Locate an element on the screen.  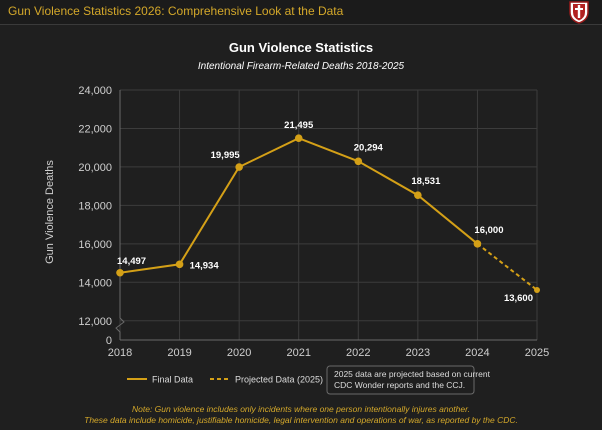
data-label: 14,497 is located at coordinates (131, 261).